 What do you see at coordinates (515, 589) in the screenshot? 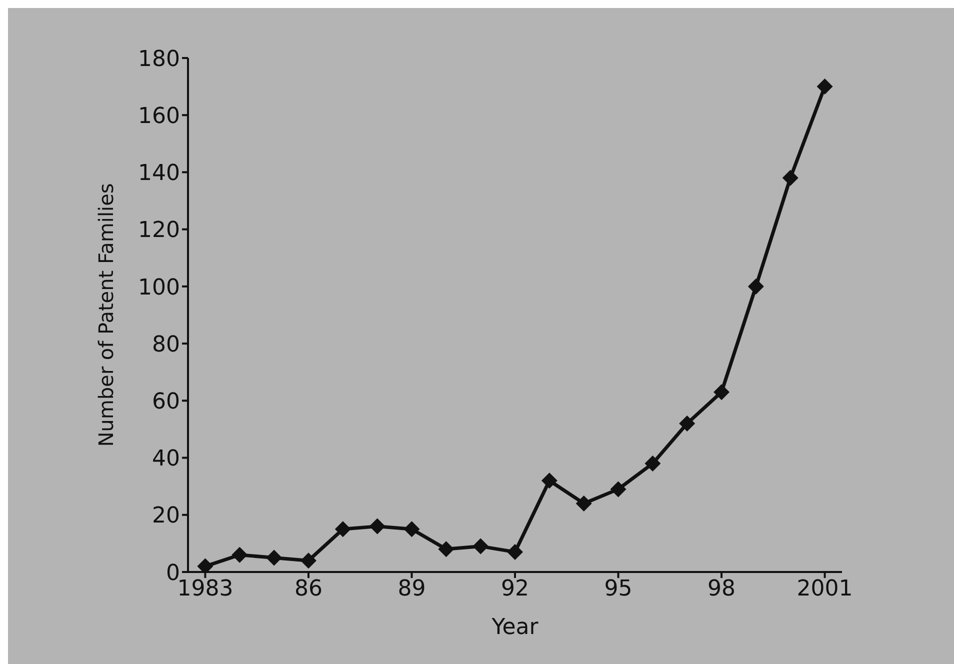
I see `x-tick-label: 92` at bounding box center [515, 589].